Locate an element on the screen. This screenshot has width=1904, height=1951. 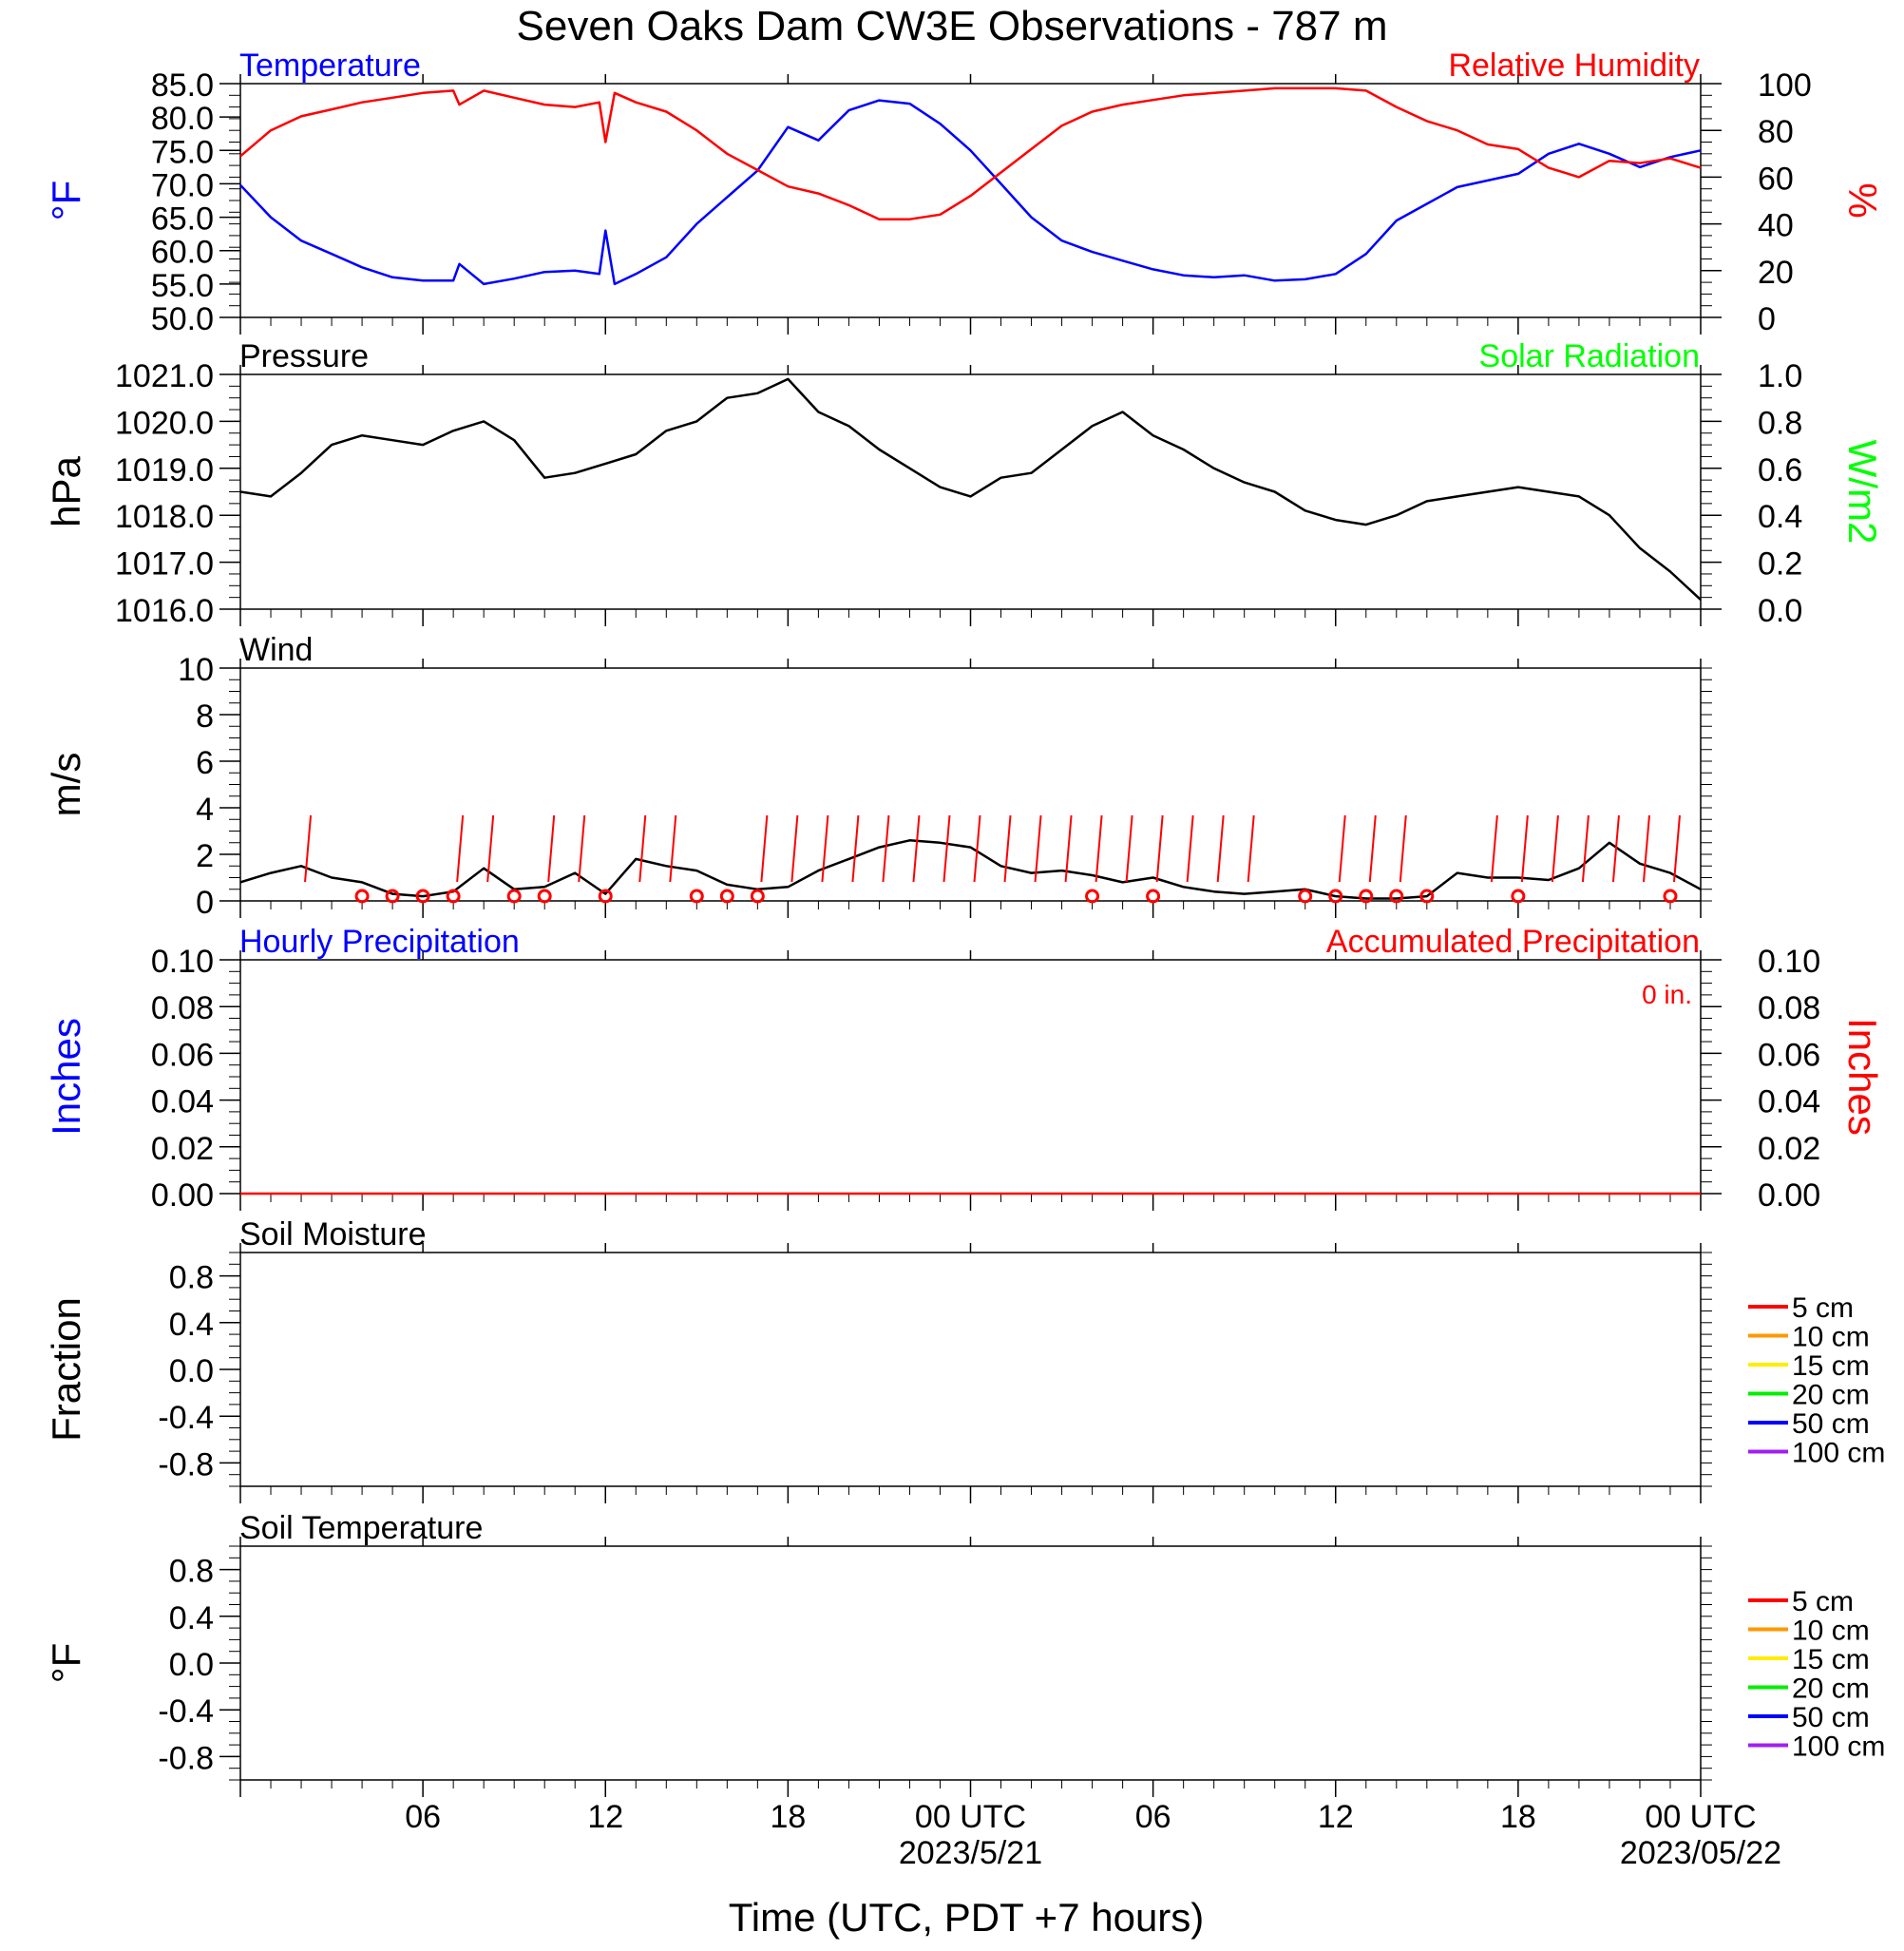
legend-label: 15 cm is located at coordinates (1831, 1659).